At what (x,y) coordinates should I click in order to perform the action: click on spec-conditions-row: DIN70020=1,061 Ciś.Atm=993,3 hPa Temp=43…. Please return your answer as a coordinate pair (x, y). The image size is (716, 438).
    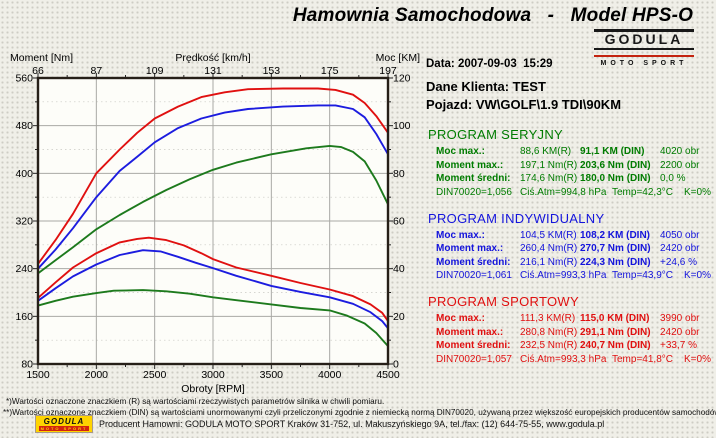
    Looking at the image, I should click on (570, 276).